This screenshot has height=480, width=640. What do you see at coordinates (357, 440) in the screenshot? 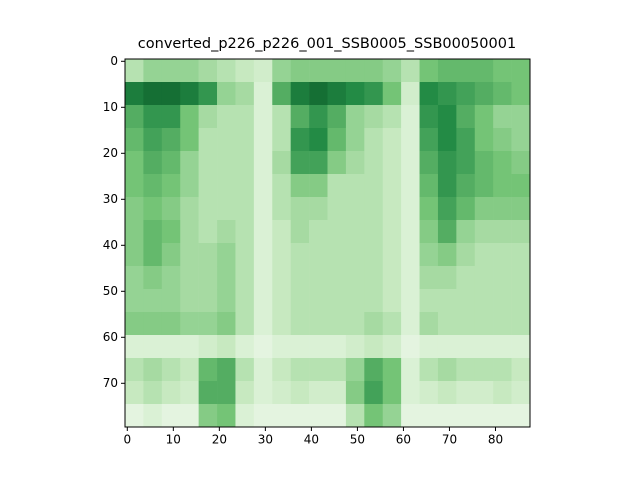
I see `x-tick-label: 50` at bounding box center [357, 440].